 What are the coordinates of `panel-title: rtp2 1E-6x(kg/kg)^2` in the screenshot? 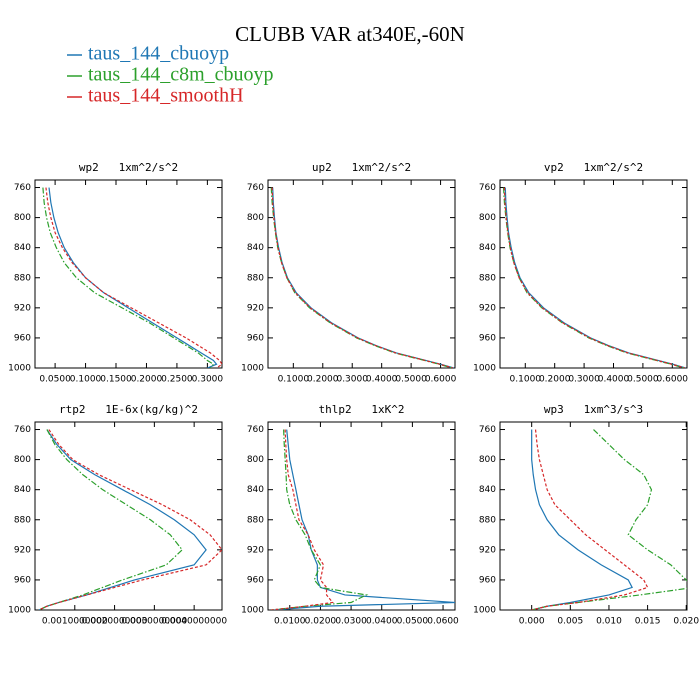 It's located at (128, 409).